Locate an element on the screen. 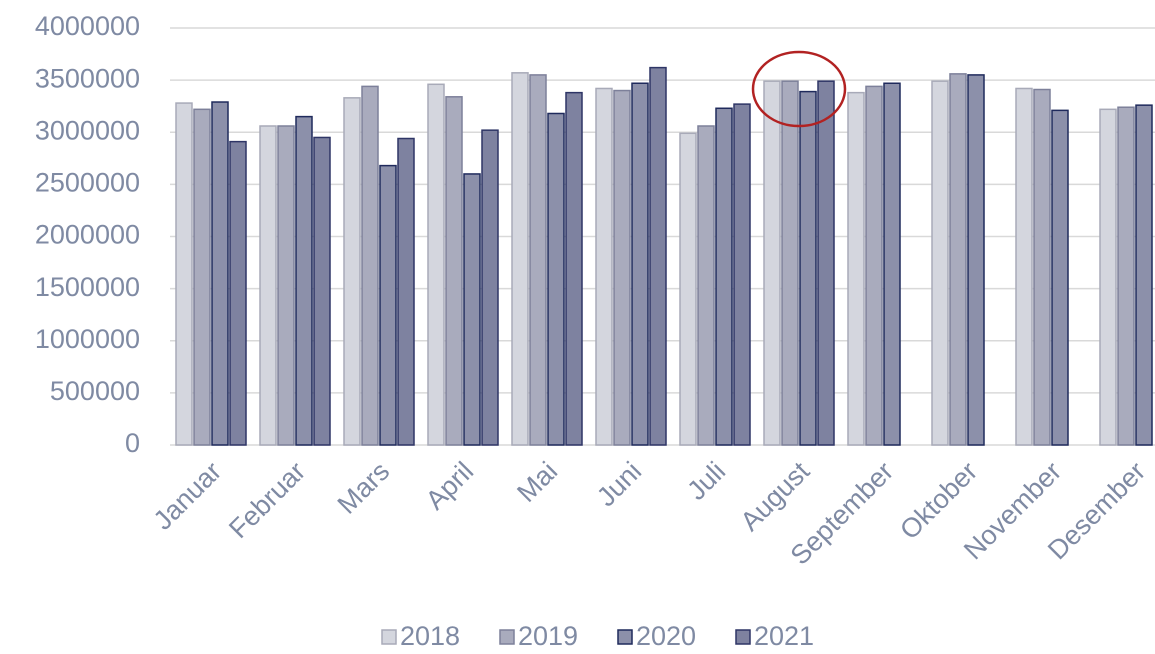 Image resolution: width=1155 pixels, height=654 pixels. x-tick-label: Mai is located at coordinates (537, 482).